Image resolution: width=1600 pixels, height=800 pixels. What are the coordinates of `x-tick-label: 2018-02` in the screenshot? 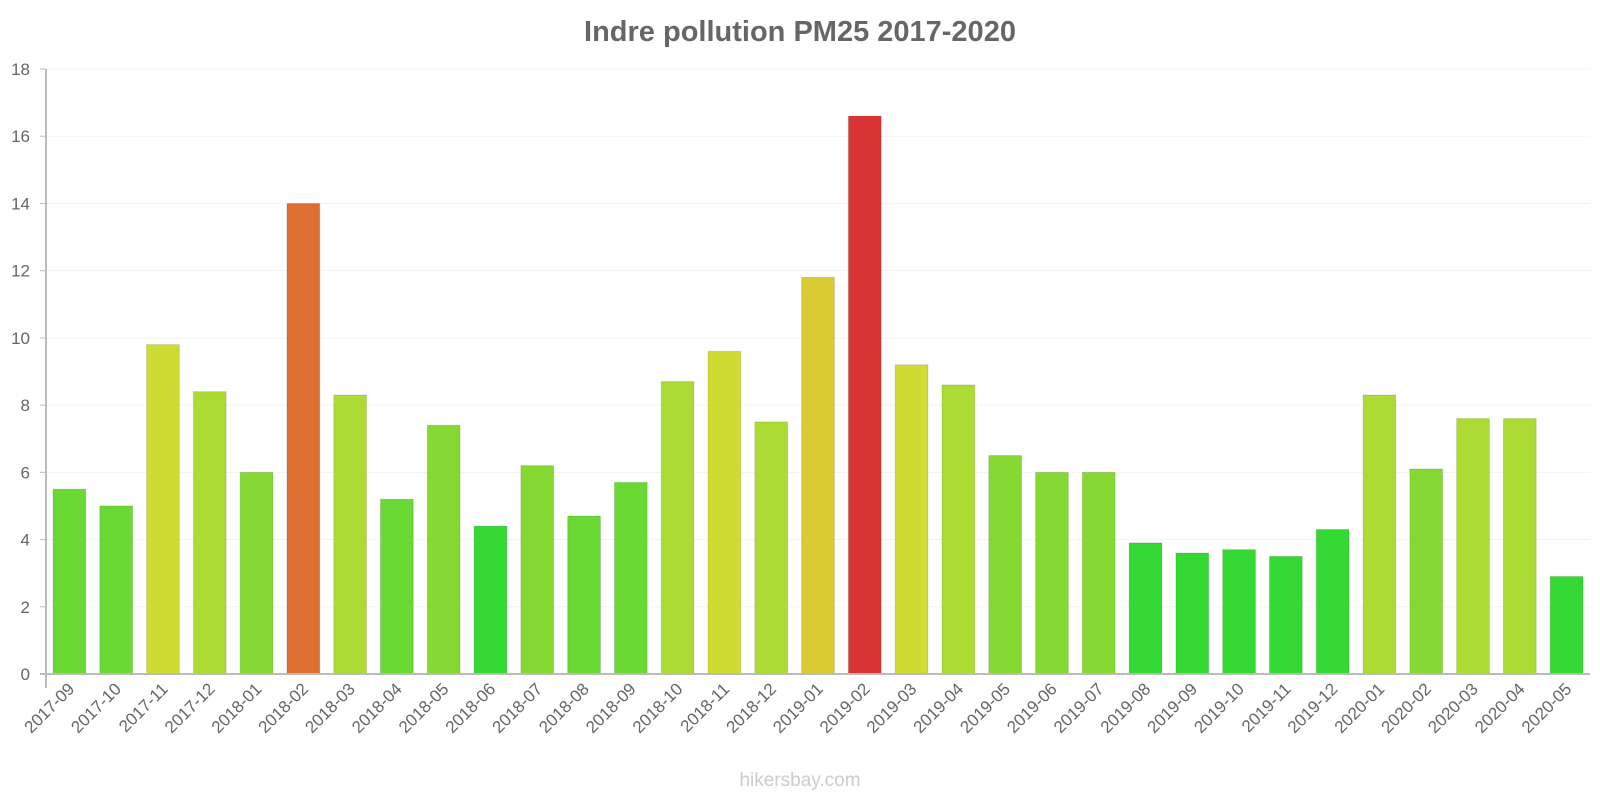 It's located at (284, 708).